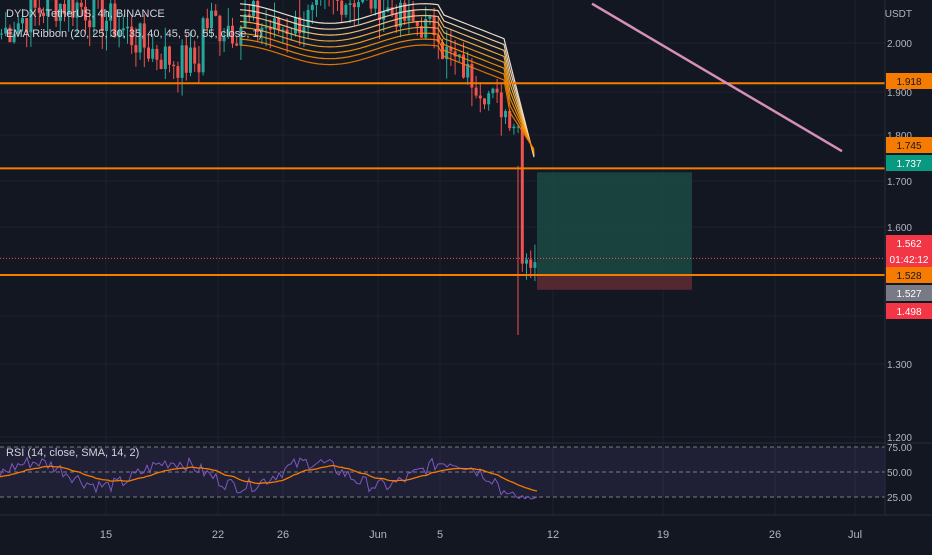  I want to click on price-badge-6: 1.527, so click(908, 294).